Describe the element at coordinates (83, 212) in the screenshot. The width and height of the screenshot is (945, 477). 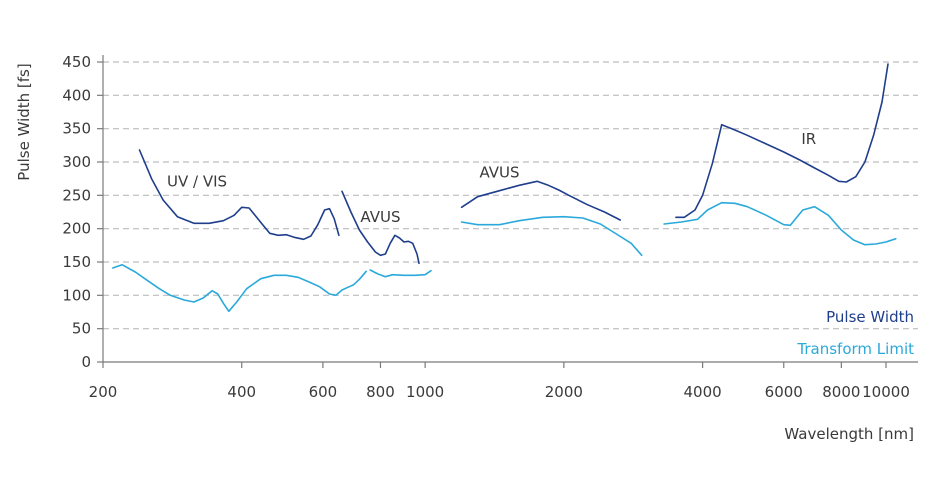
I see `y-axis: 0 50 100 150 200 250 300 350 400 450` at that location.